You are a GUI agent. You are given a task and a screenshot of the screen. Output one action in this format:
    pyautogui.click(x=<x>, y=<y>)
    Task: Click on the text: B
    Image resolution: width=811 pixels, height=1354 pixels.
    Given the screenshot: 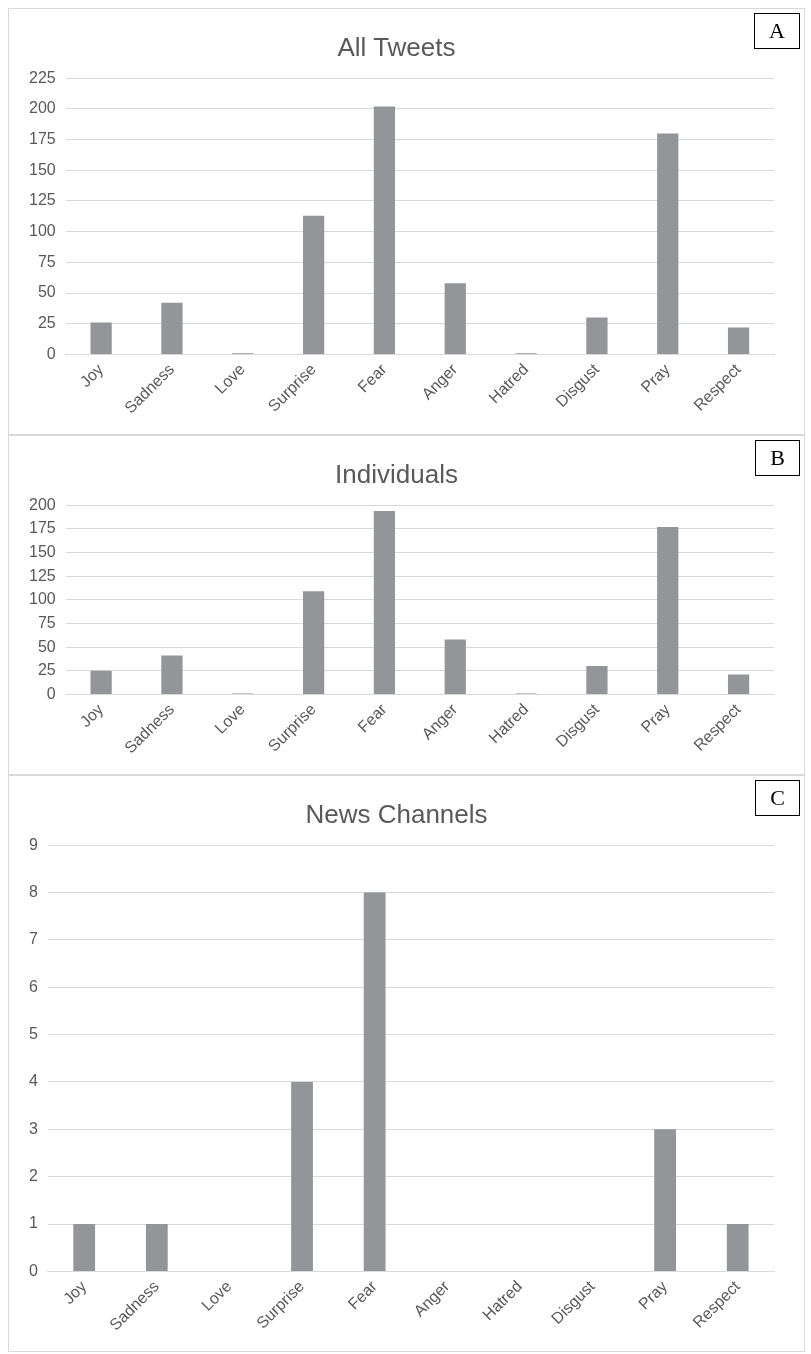 What is the action you would take?
    pyautogui.click(x=777, y=458)
    